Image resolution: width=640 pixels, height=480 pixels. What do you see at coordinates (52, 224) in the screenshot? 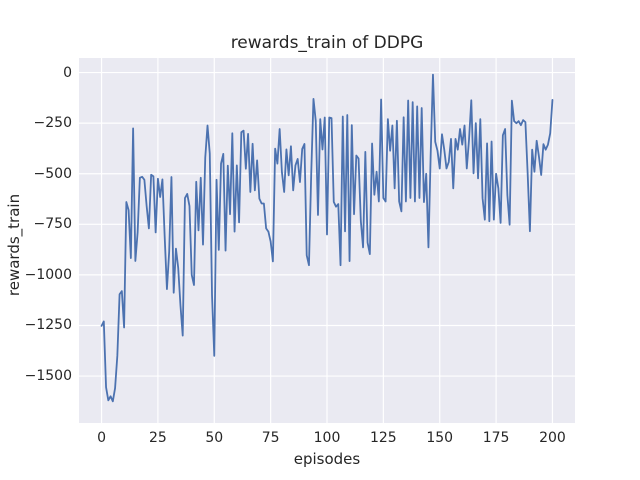
I see `y-tick-label: −750` at bounding box center [52, 224].